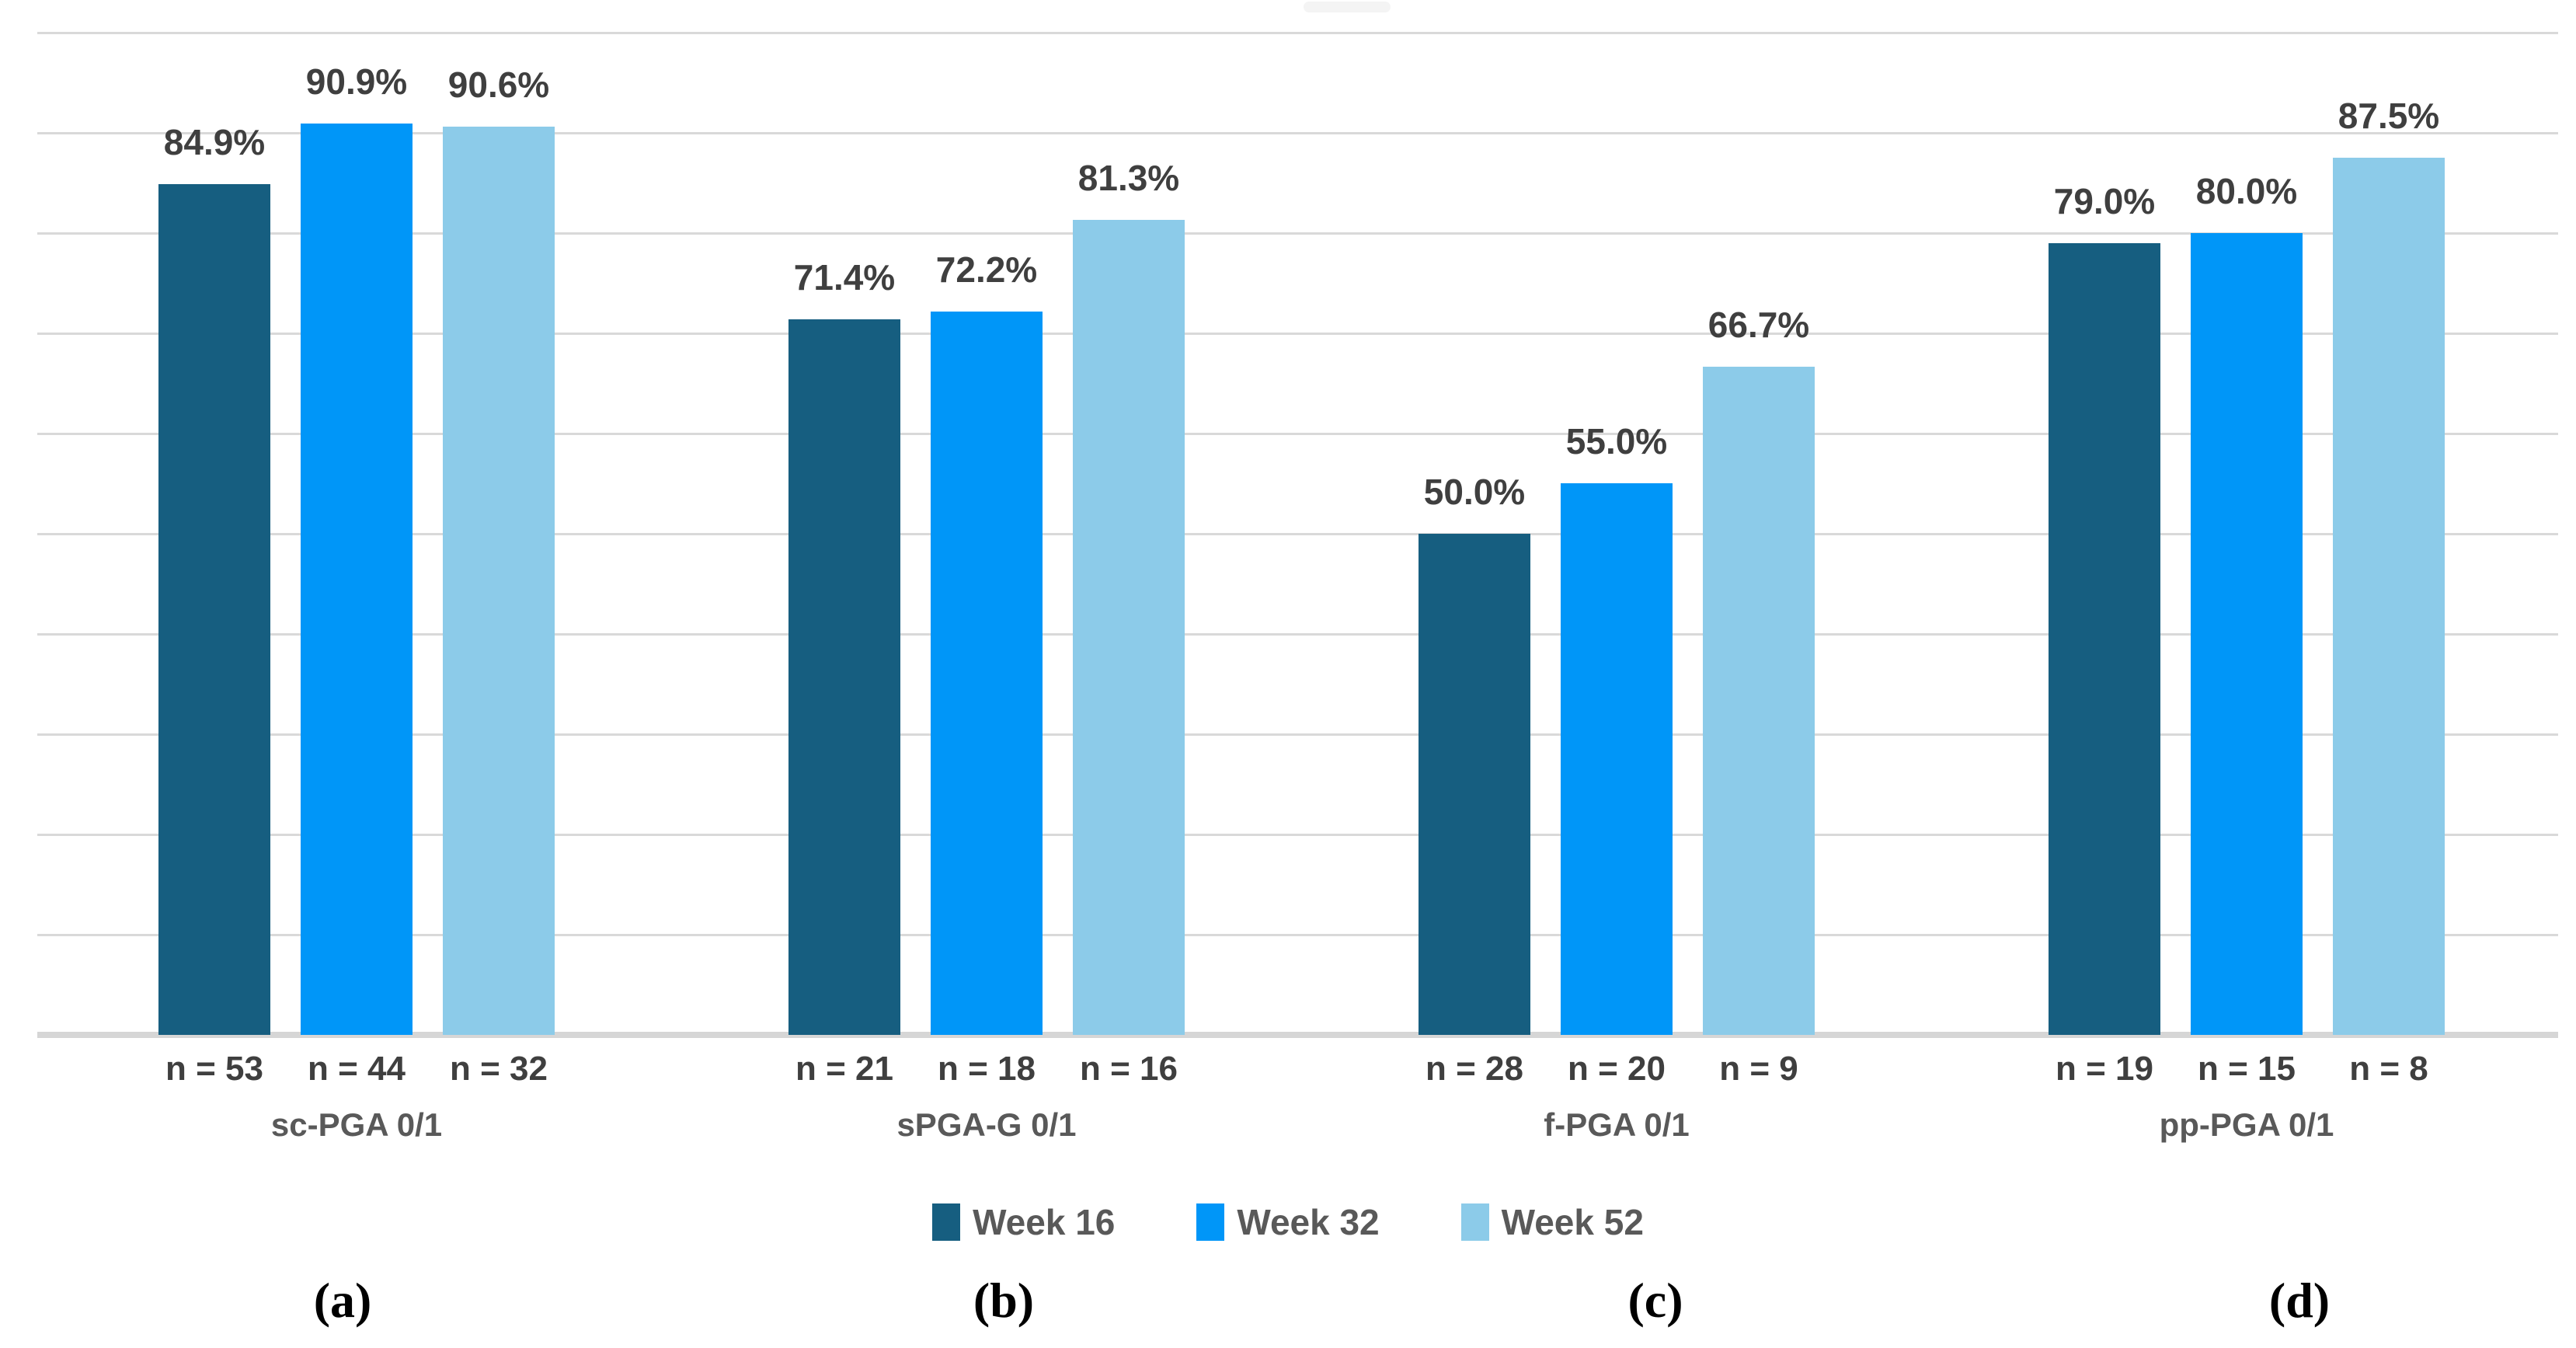  Describe the element at coordinates (2246, 1124) in the screenshot. I see `category-label: pp-PGA 0/1` at that location.